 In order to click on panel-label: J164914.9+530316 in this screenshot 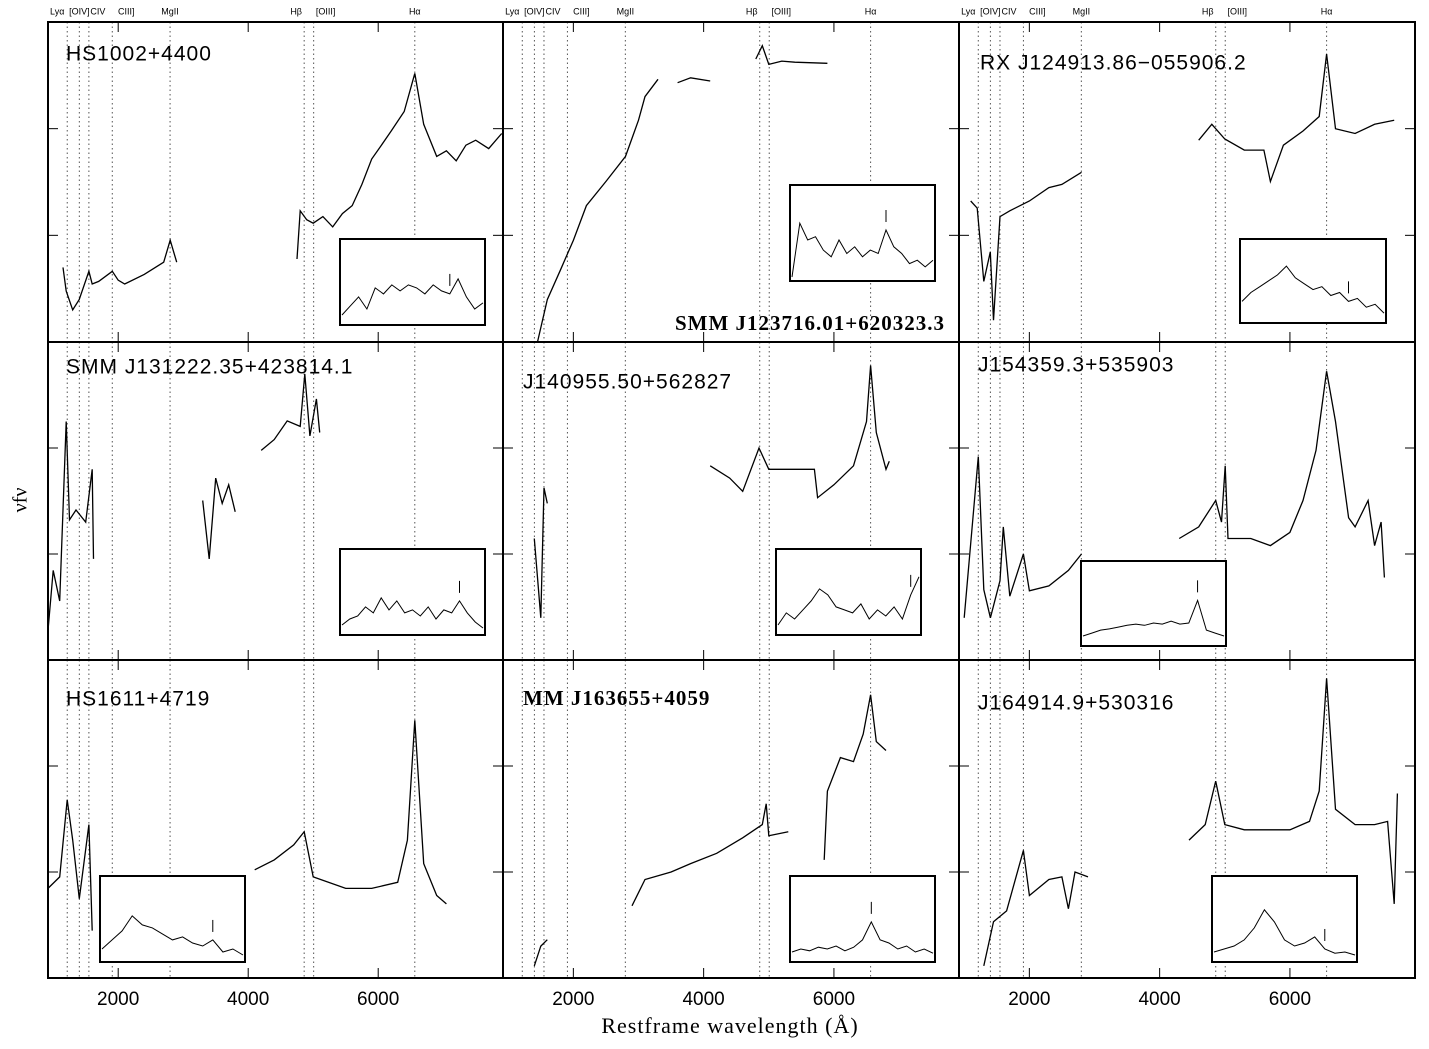, I will do `click(1076, 703)`.